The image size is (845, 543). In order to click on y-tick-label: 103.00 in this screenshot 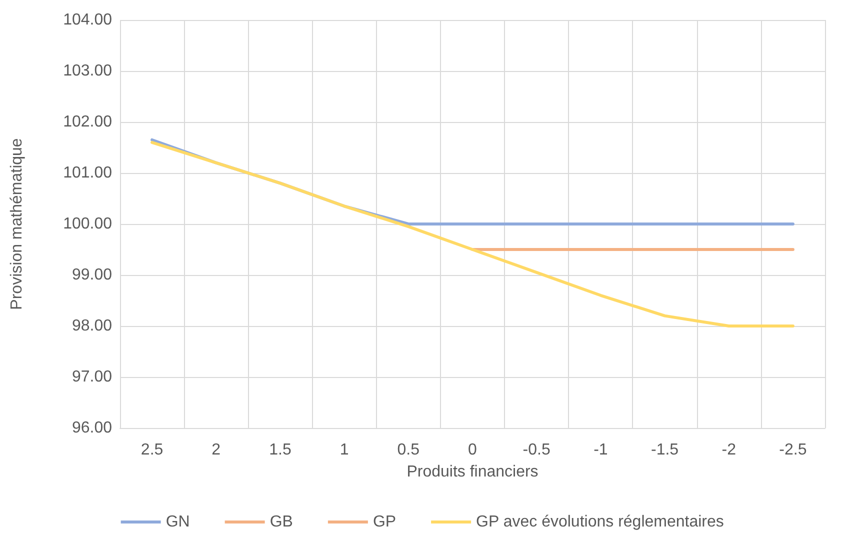, I will do `click(87, 71)`.